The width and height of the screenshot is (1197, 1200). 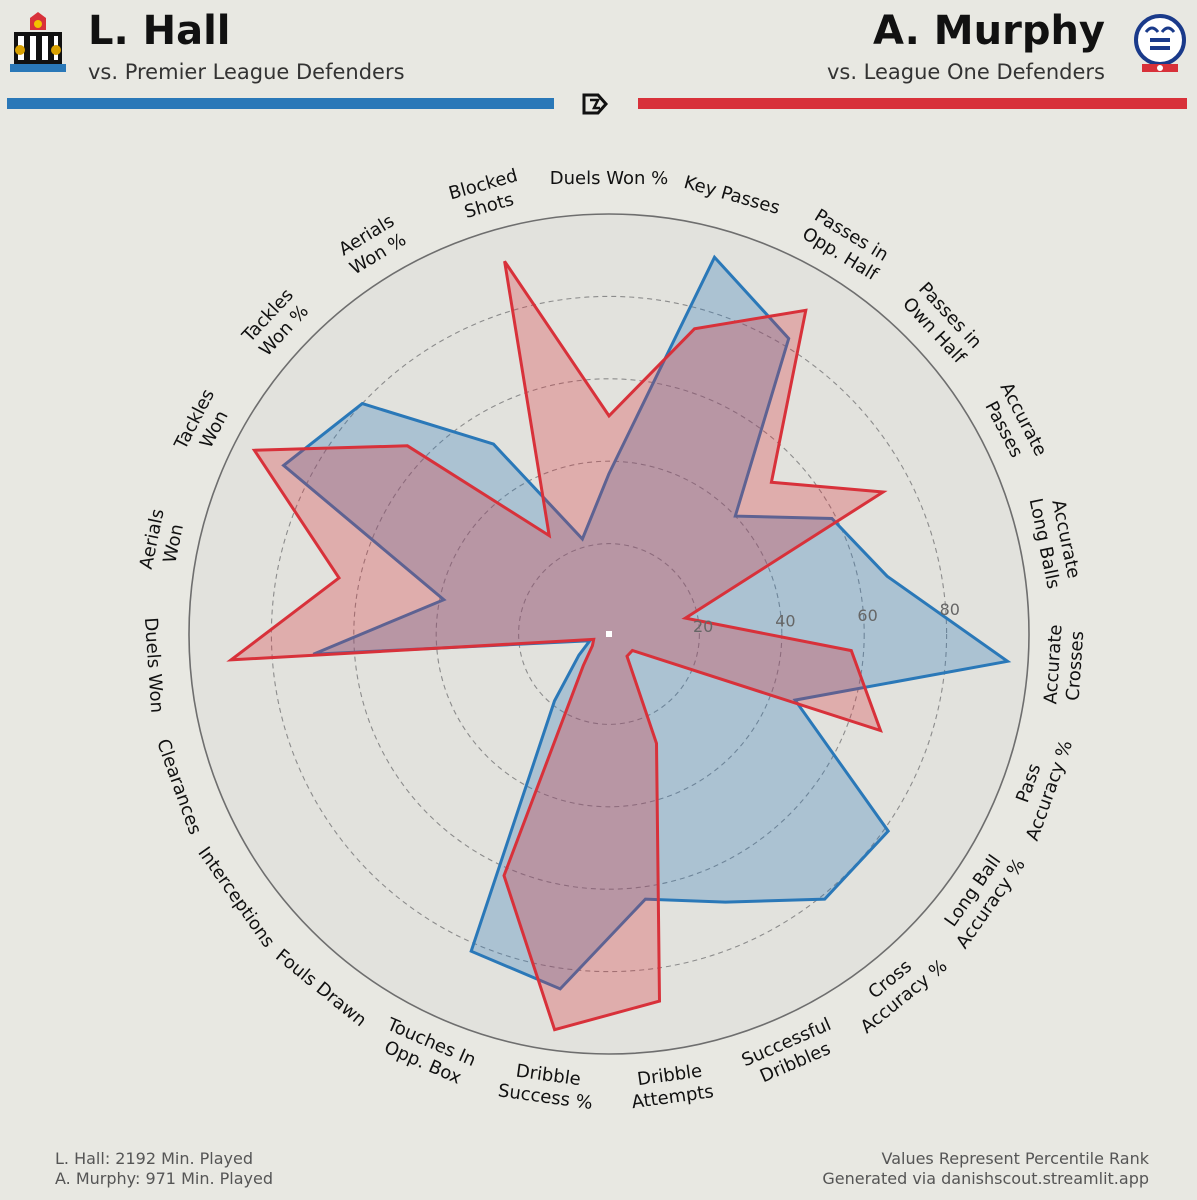 I want to click on radar-axis-label: DribbleSuccess %, so click(x=547, y=1087).